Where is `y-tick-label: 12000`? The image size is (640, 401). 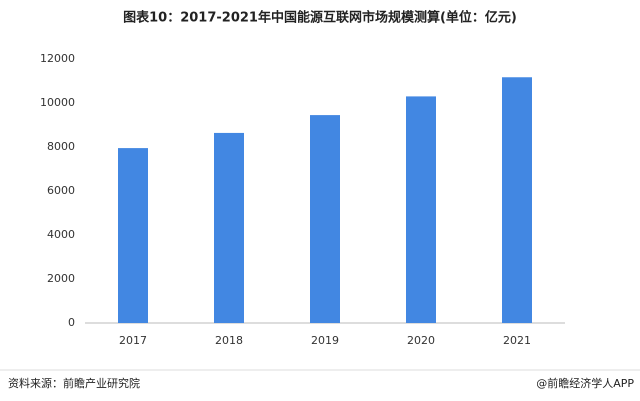 y-tick-label: 12000 is located at coordinates (57, 58).